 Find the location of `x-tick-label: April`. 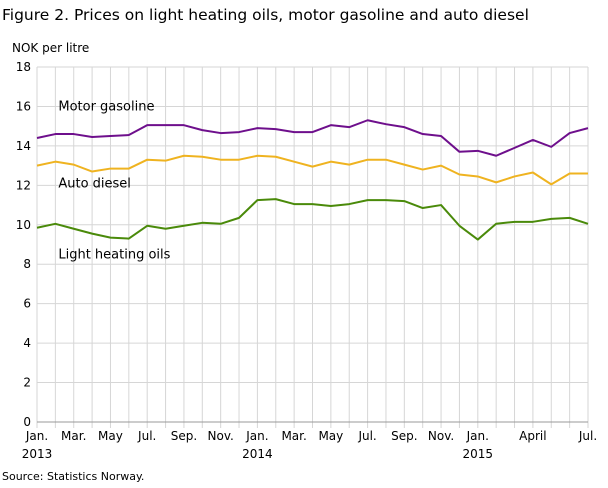

x-tick-label: April is located at coordinates (532, 436).